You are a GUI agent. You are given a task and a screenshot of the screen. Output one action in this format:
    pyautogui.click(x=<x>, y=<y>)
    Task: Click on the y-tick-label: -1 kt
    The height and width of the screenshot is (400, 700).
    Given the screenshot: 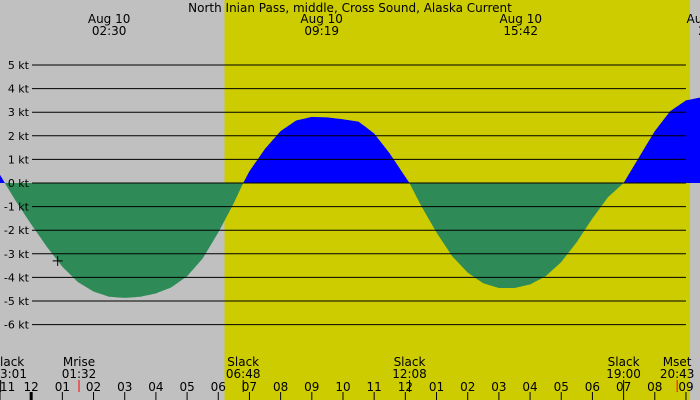 What is the action you would take?
    pyautogui.click(x=17, y=207)
    